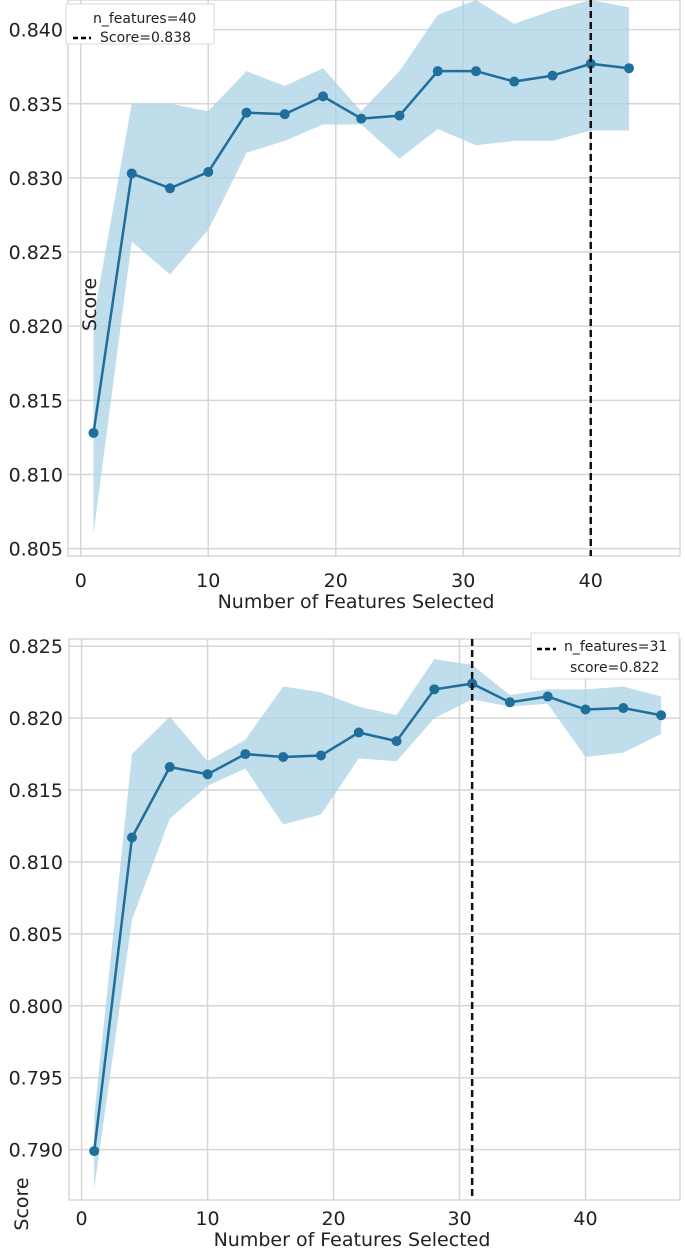 Image resolution: width=685 pixels, height=1252 pixels. Describe the element at coordinates (36, 290) in the screenshot. I see `y-tick-labels: 0.805 0.810 0.815 0.820 0.825 0.830 0.835 0.840` at that location.